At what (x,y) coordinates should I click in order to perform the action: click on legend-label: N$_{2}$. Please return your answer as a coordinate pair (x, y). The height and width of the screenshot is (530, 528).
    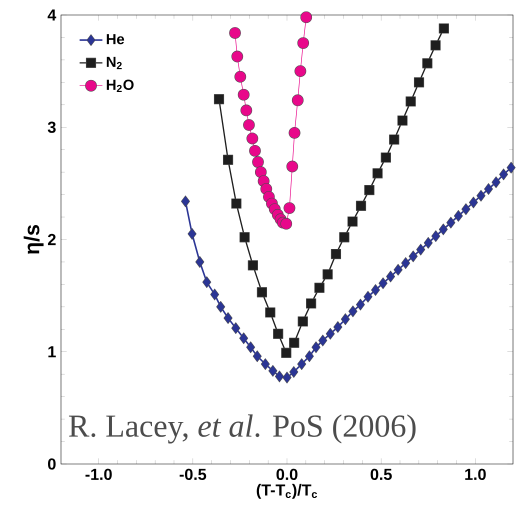
    Looking at the image, I should click on (114, 63).